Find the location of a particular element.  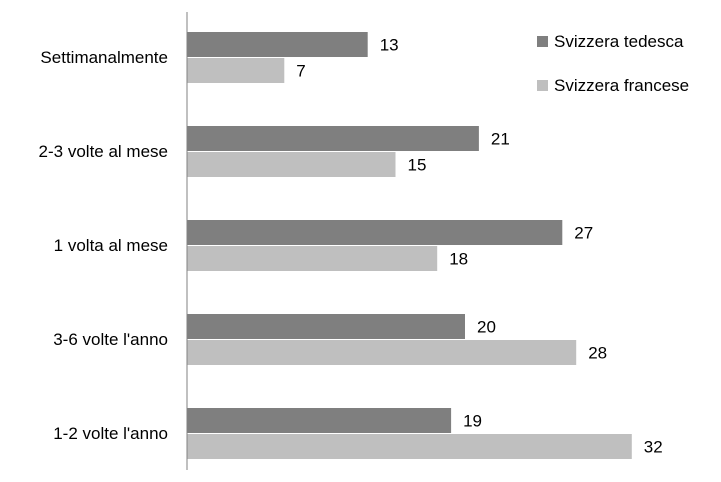

category-label: 1-2 volte l'anno is located at coordinates (110, 433).